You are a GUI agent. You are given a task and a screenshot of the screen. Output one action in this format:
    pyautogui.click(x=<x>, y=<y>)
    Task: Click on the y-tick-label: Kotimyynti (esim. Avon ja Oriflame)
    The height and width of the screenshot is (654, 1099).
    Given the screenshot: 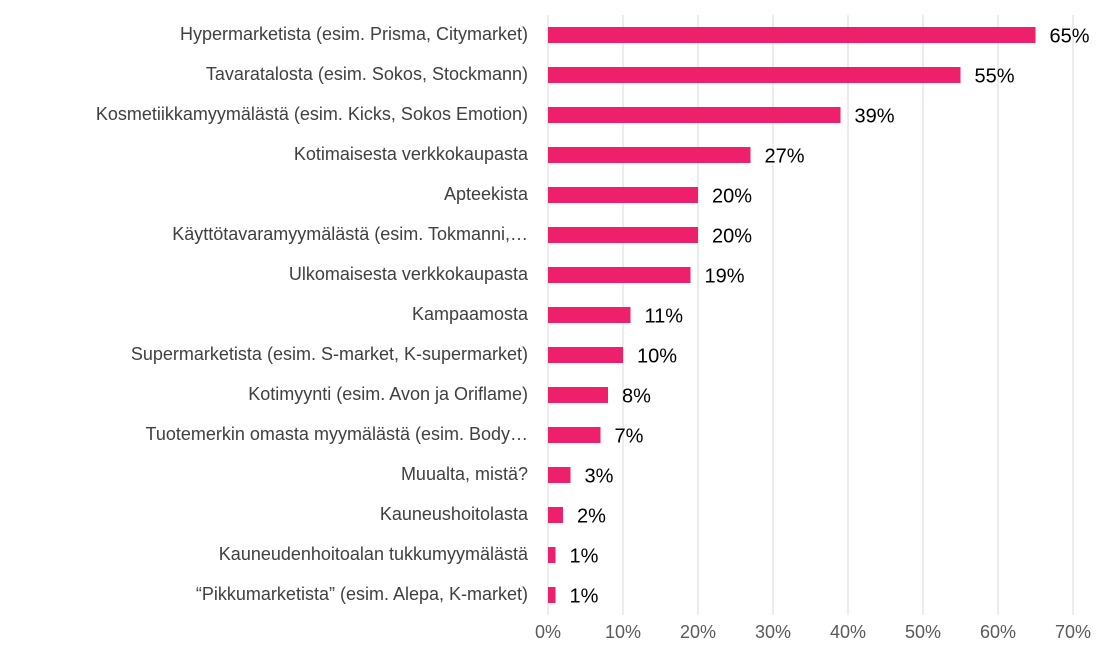 What is the action you would take?
    pyautogui.click(x=388, y=394)
    